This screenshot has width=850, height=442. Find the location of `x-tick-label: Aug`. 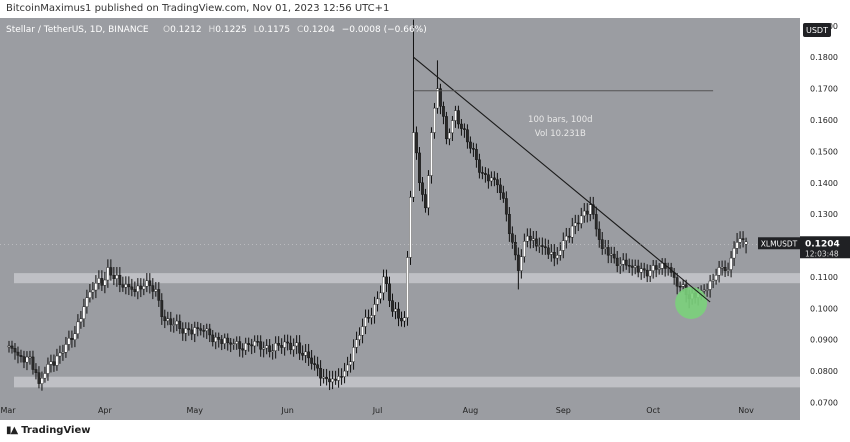

x-tick-label: Aug is located at coordinates (471, 410).